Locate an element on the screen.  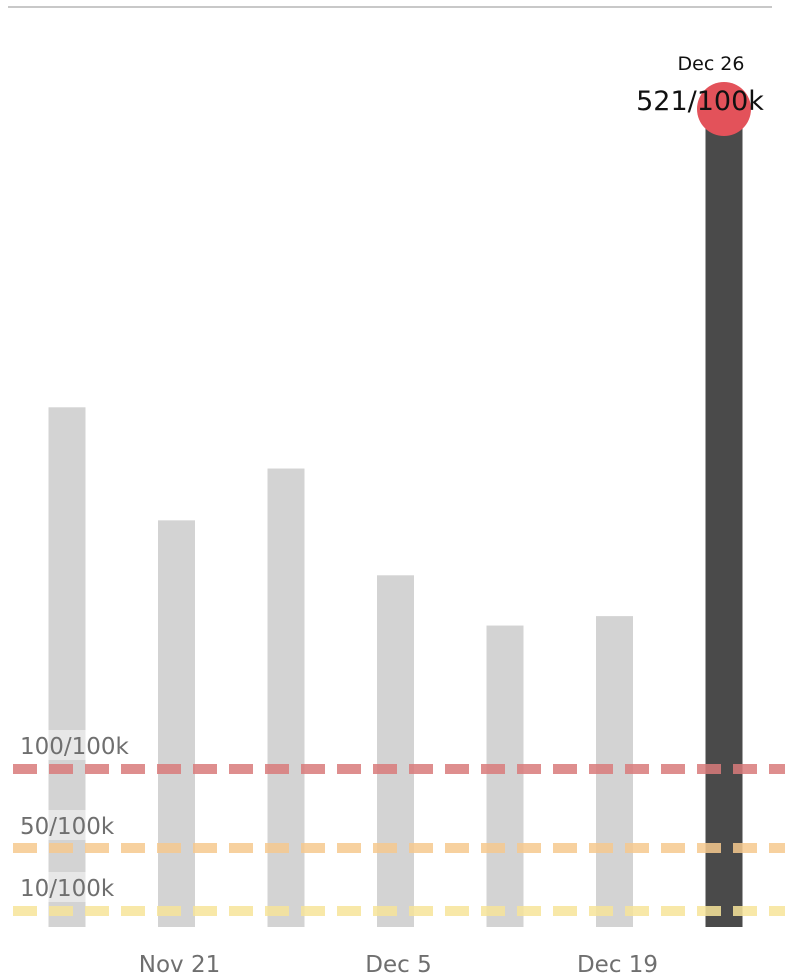
x-axis-ticks-group: Nov 21 Dec 5 Dec 19 is located at coordinates (398, 964).